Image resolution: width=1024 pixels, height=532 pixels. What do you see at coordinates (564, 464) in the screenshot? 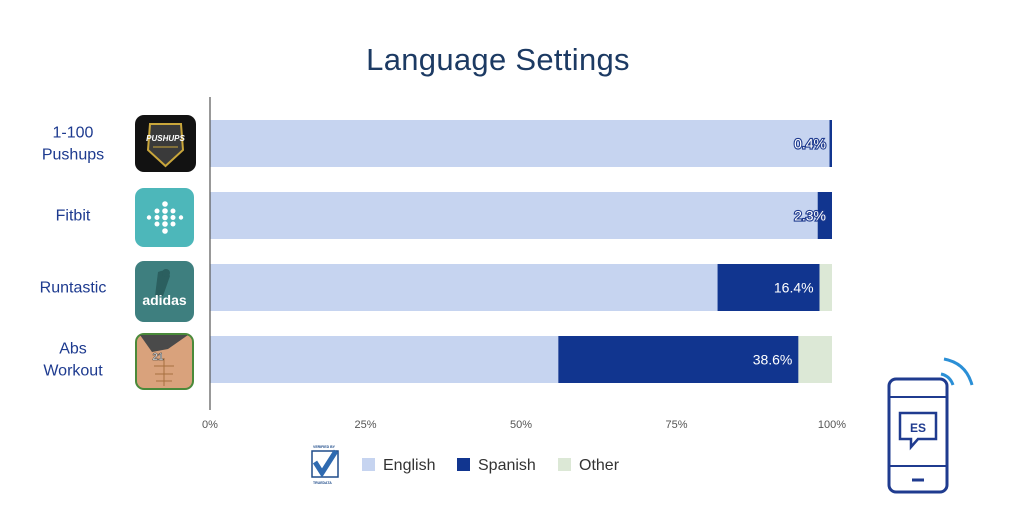
I see `legend-swatch-other` at bounding box center [564, 464].